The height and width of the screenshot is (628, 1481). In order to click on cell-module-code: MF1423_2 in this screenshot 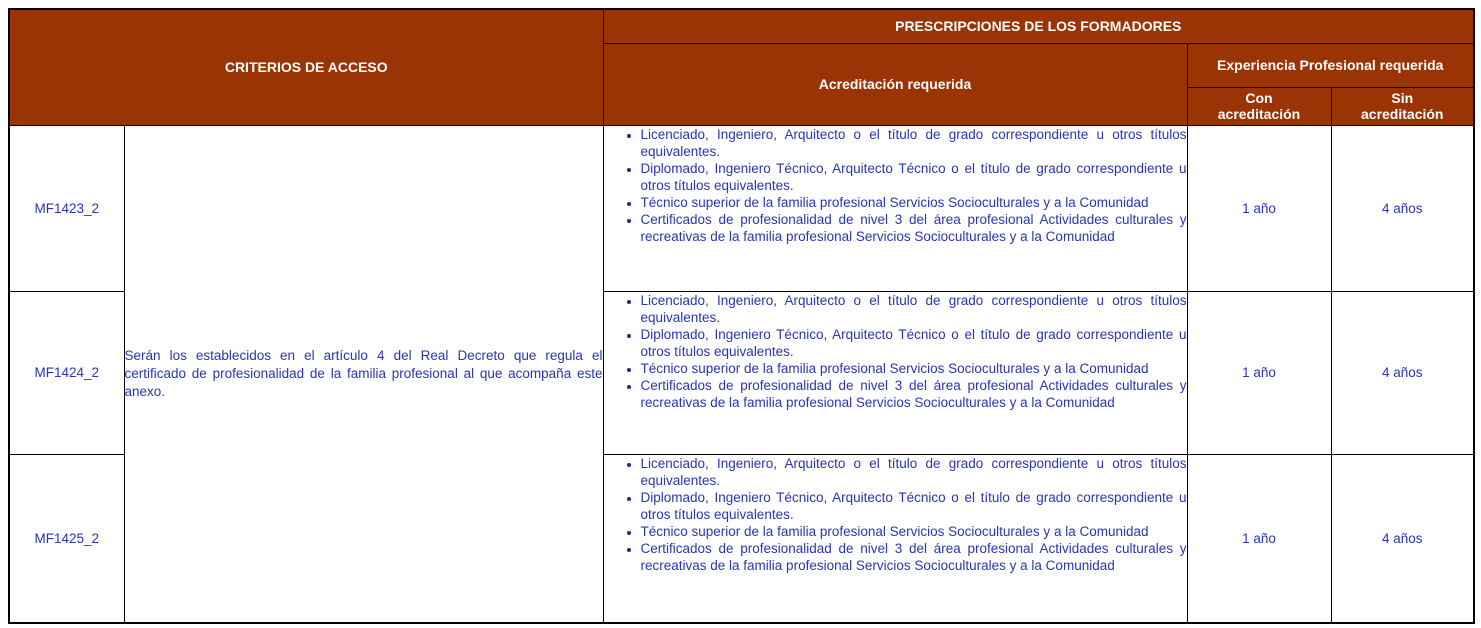, I will do `click(66, 208)`.